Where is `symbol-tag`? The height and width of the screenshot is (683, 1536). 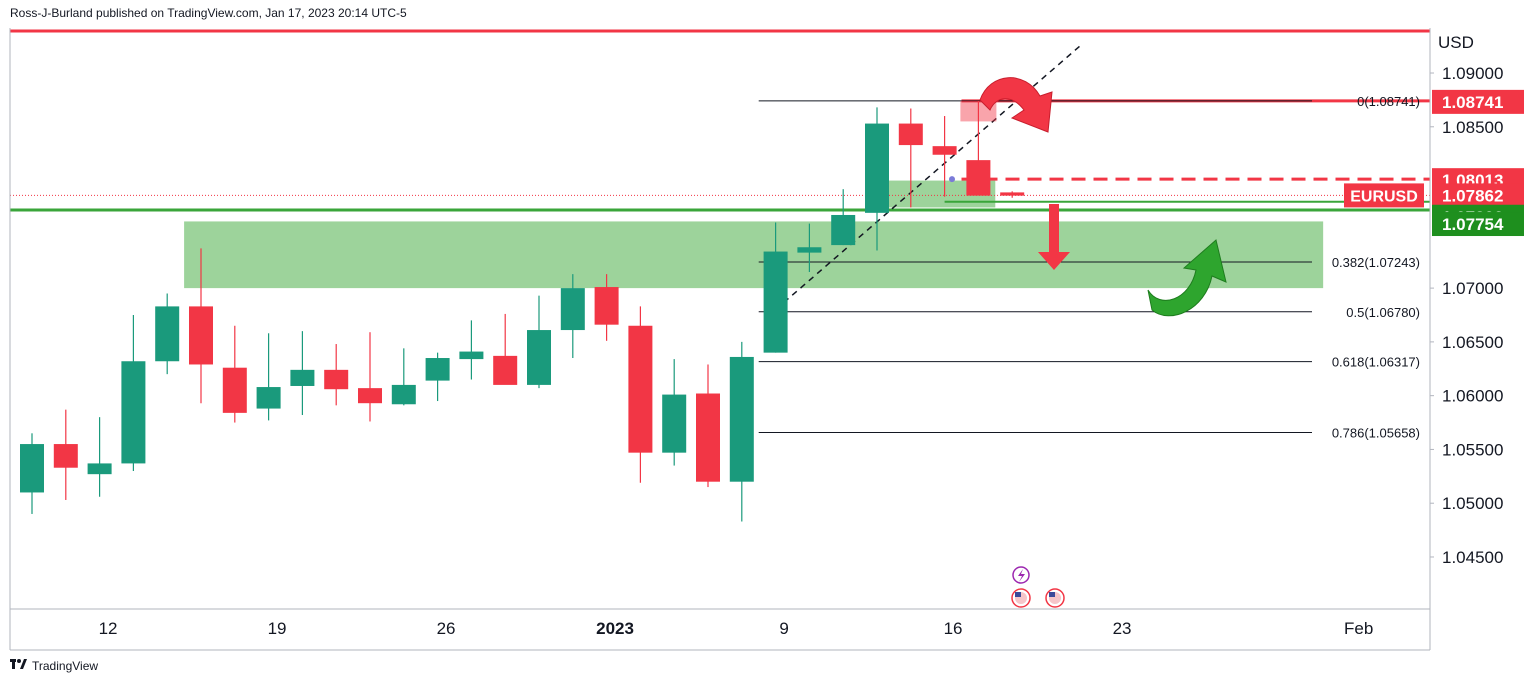 symbol-tag is located at coordinates (1384, 195).